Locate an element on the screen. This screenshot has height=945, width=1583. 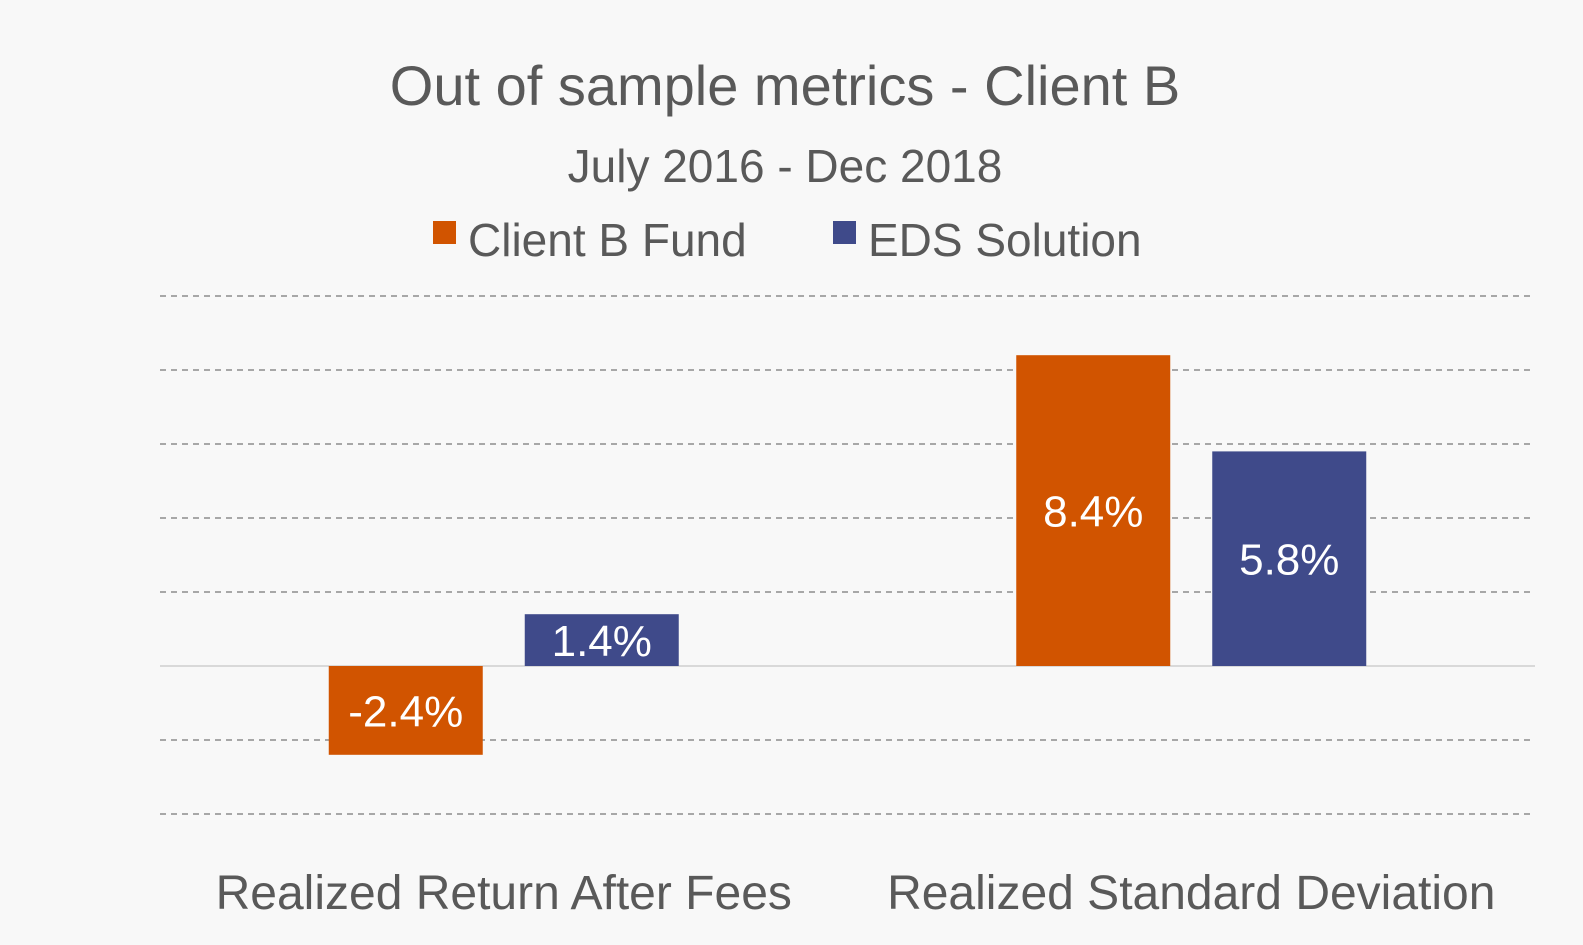
data-label: 8.4% is located at coordinates (1093, 512).